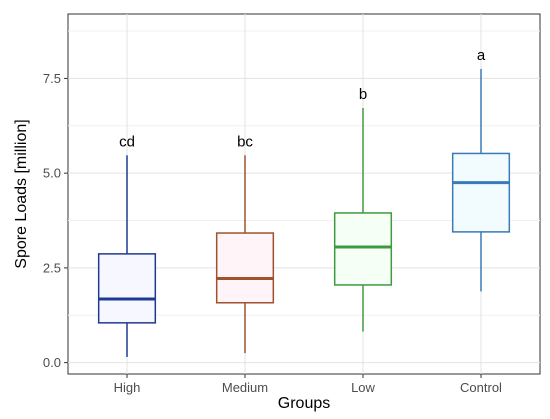 This screenshot has height=419, width=550. Describe the element at coordinates (363, 209) in the screenshot. I see `box-low: b` at that location.